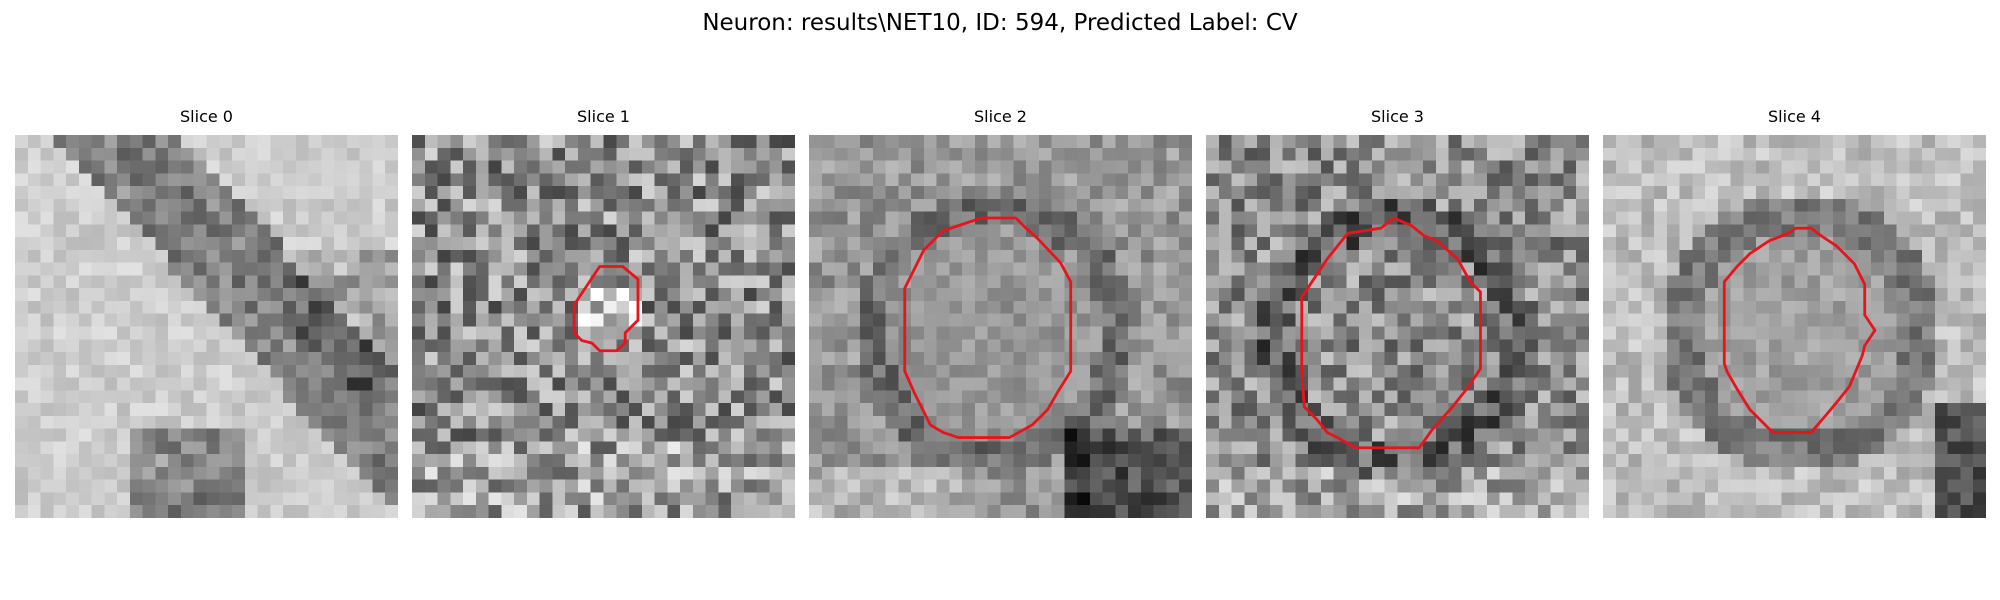  What do you see at coordinates (1397, 116) in the screenshot?
I see `slice-title: Slice 3` at bounding box center [1397, 116].